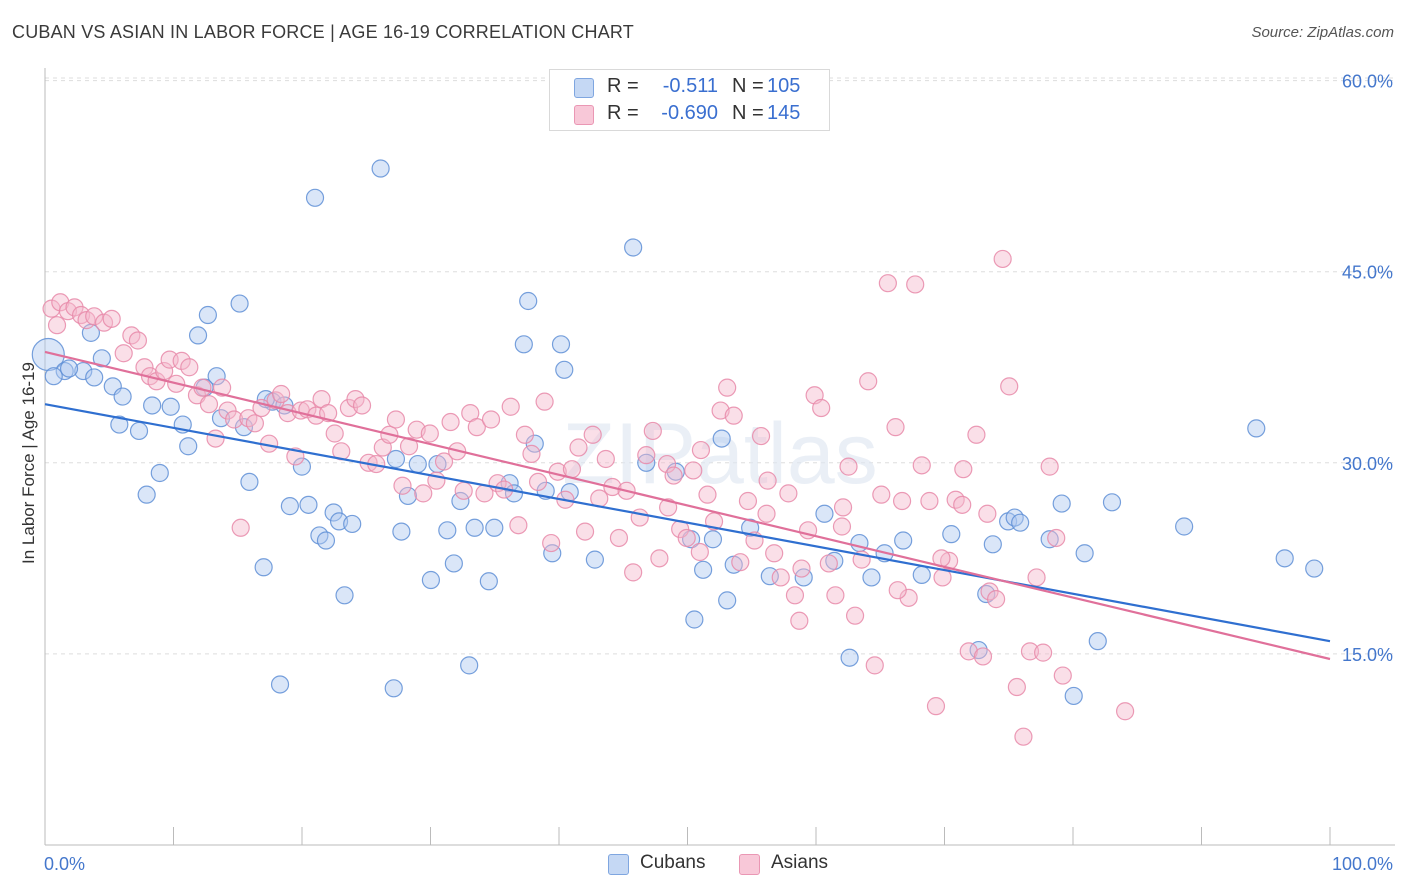 This screenshot has width=1406, height=892. What do you see at coordinates (718, 864) in the screenshot?
I see `x-tick-labels: 0.0% 100.0%` at bounding box center [718, 864].